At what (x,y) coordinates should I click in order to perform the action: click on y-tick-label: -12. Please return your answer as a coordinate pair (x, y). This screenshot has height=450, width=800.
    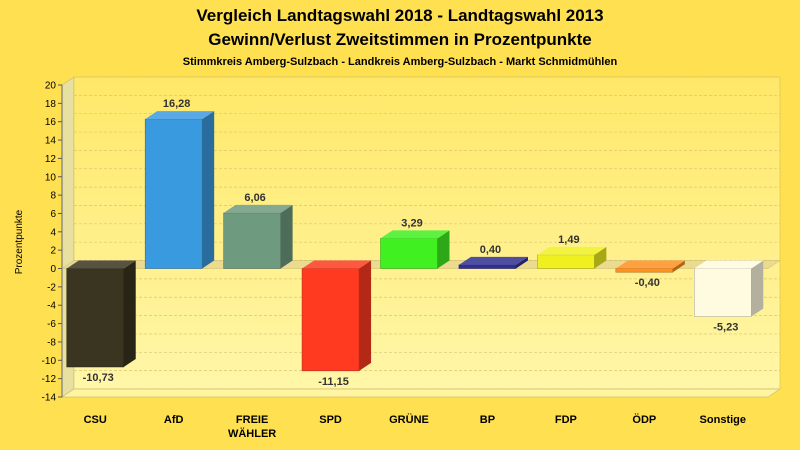
    Looking at the image, I should click on (49, 379).